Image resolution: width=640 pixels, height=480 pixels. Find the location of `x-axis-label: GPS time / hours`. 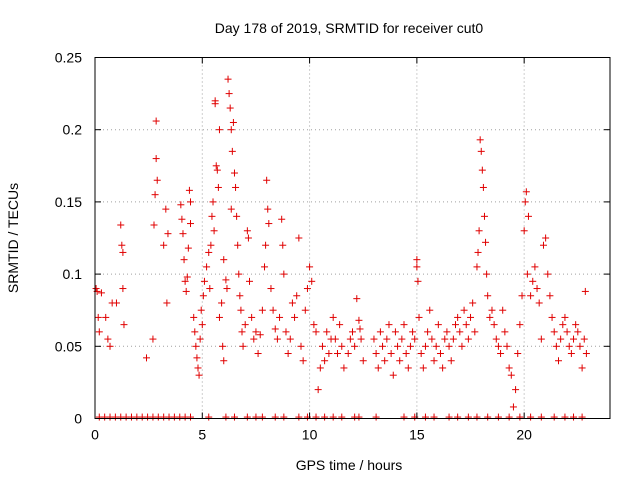

x-axis-label: GPS time / hours is located at coordinates (349, 465).